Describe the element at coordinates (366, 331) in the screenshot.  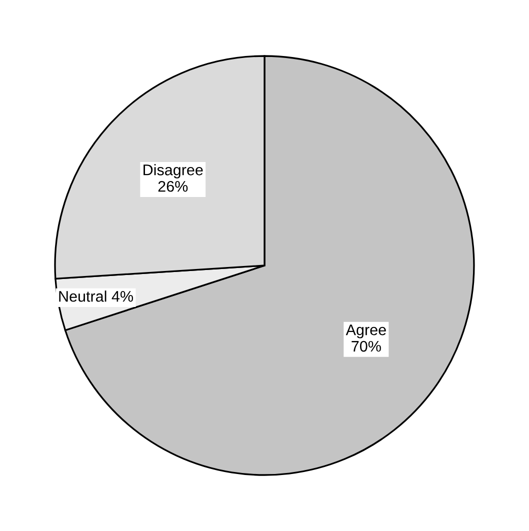
I see `slice-label: Agree` at that location.